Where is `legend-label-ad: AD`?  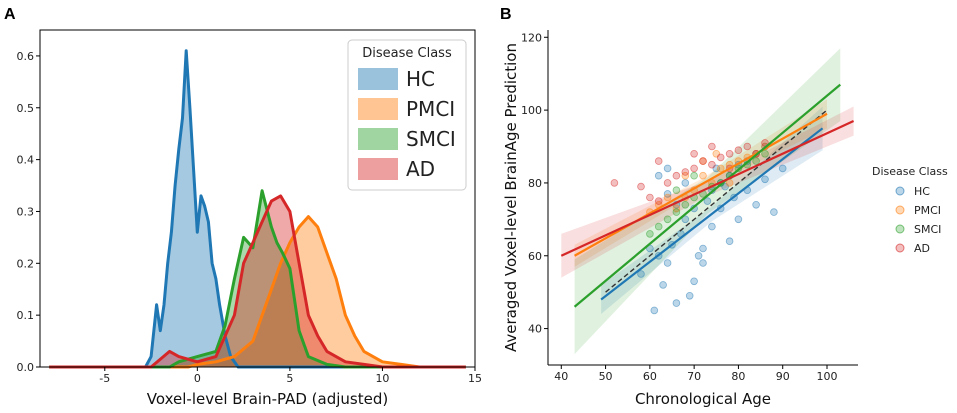
legend-label-ad: AD is located at coordinates (922, 248).